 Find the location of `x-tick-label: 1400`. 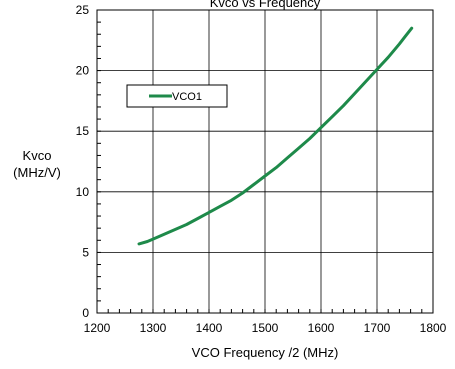

x-tick-label: 1400 is located at coordinates (209, 328).